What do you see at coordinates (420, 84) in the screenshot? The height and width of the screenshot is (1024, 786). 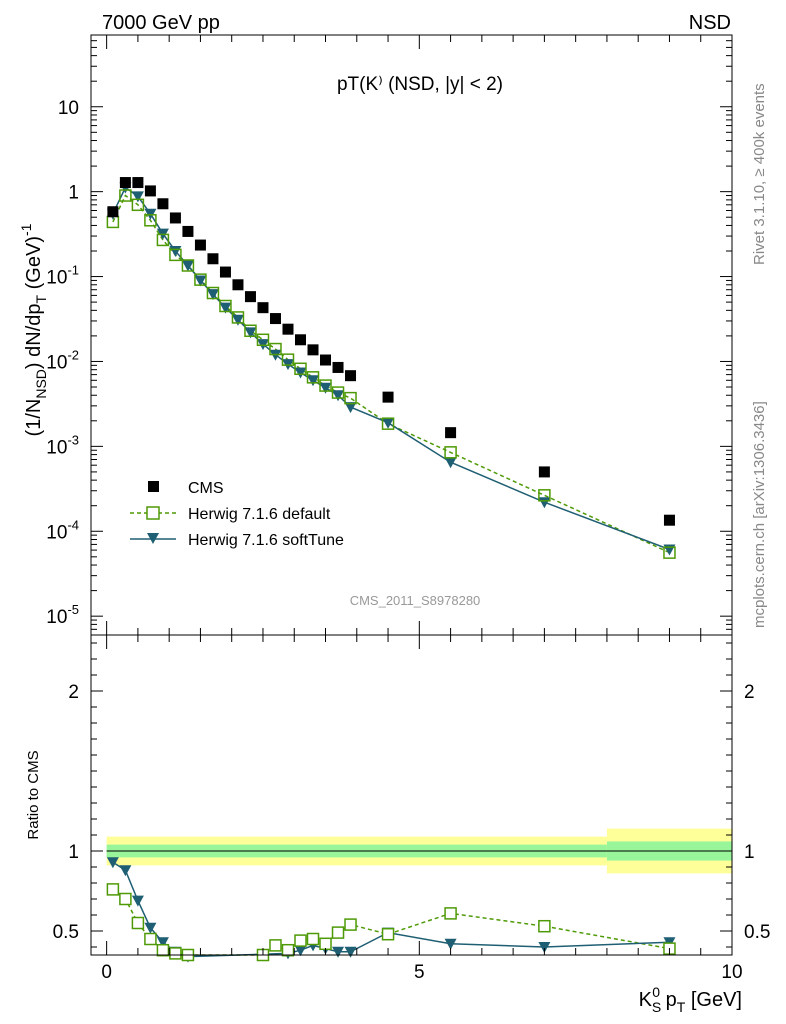 I see `plot-title: pT(K⁾ (NSD, |y| < 2)` at bounding box center [420, 84].